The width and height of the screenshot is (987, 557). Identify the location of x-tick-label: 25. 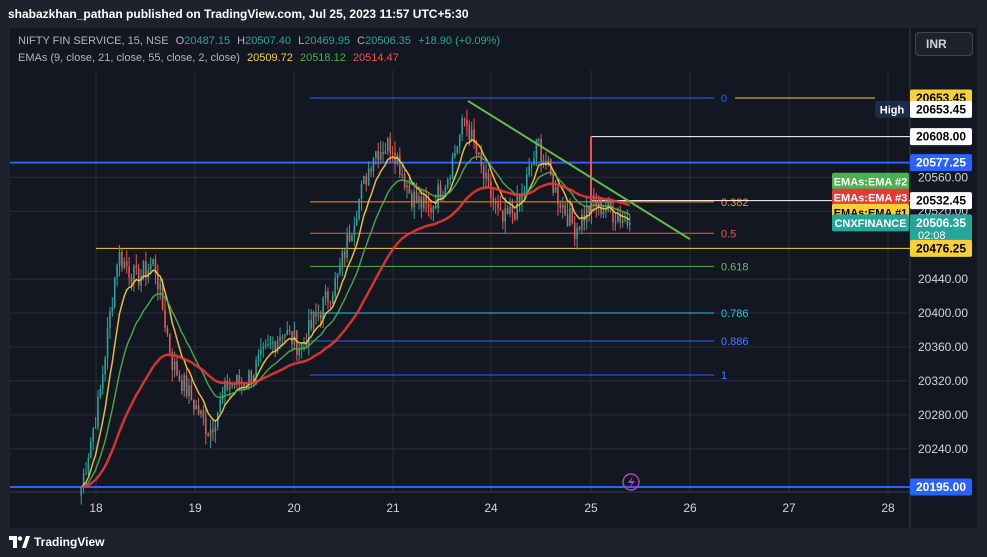
(591, 508).